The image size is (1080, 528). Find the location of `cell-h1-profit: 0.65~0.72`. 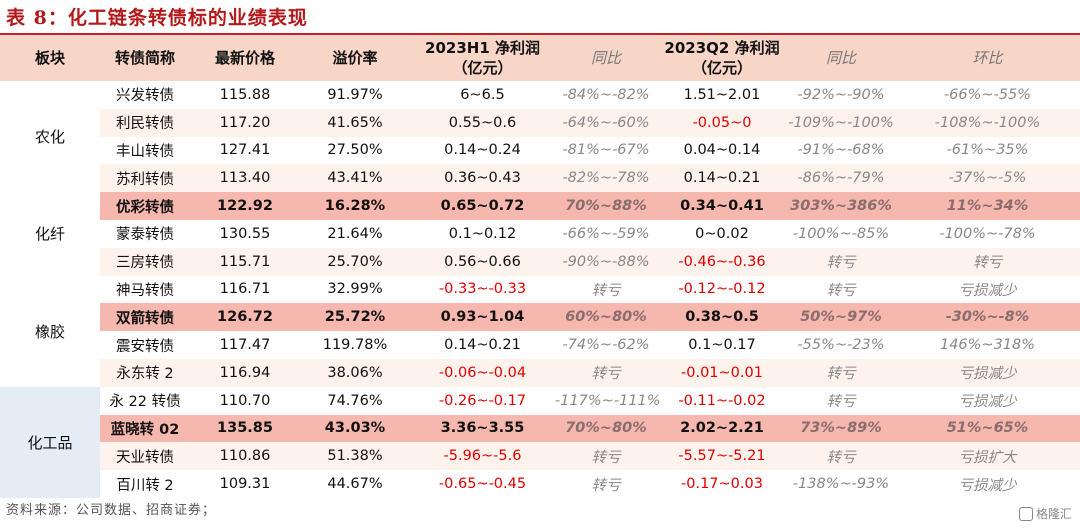

cell-h1-profit: 0.65~0.72 is located at coordinates (482, 206).